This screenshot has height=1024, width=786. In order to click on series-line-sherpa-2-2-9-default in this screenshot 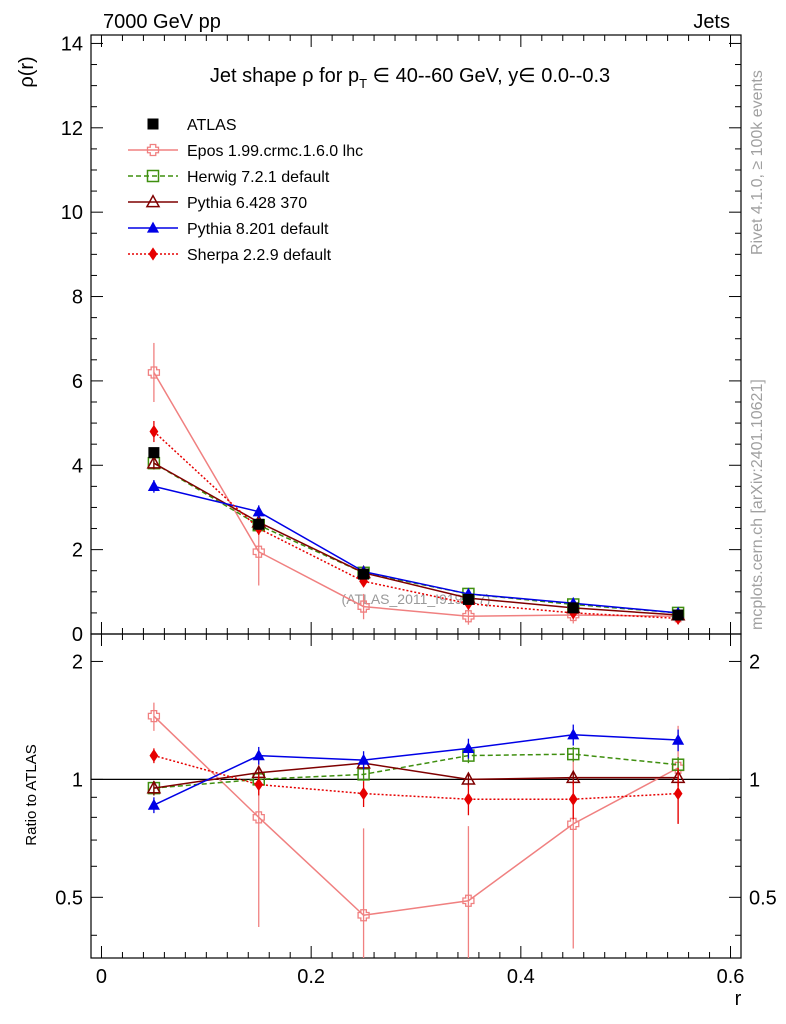, I will do `click(416, 525)`.